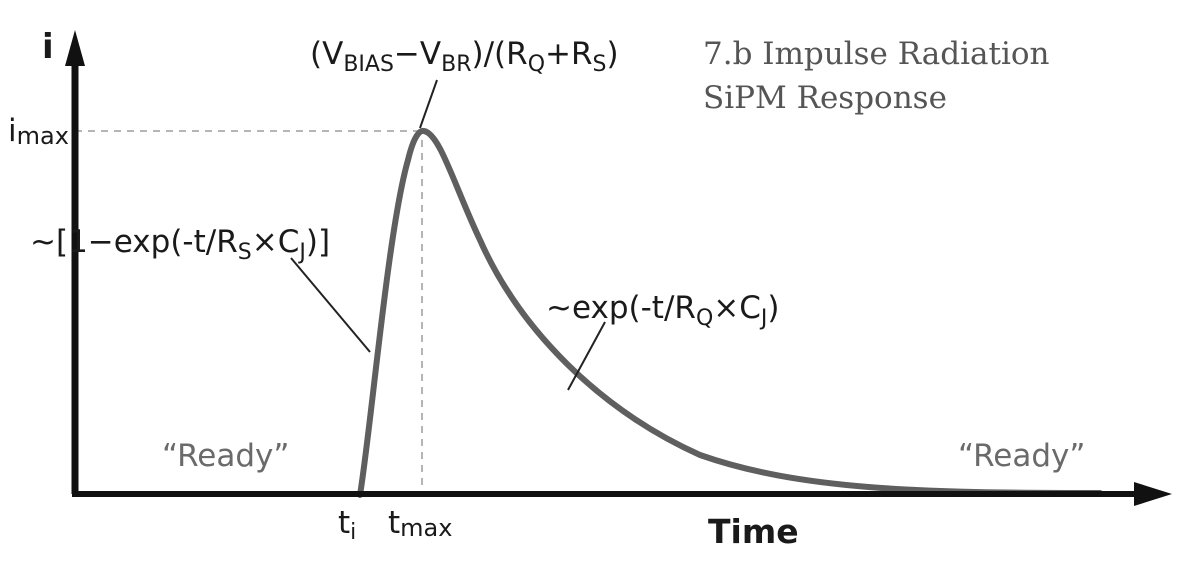 The width and height of the screenshot is (1179, 580). What do you see at coordinates (464, 56) in the screenshot?
I see `peak-formula: (VBIAS−VBR)/(RQ+RS)` at bounding box center [464, 56].